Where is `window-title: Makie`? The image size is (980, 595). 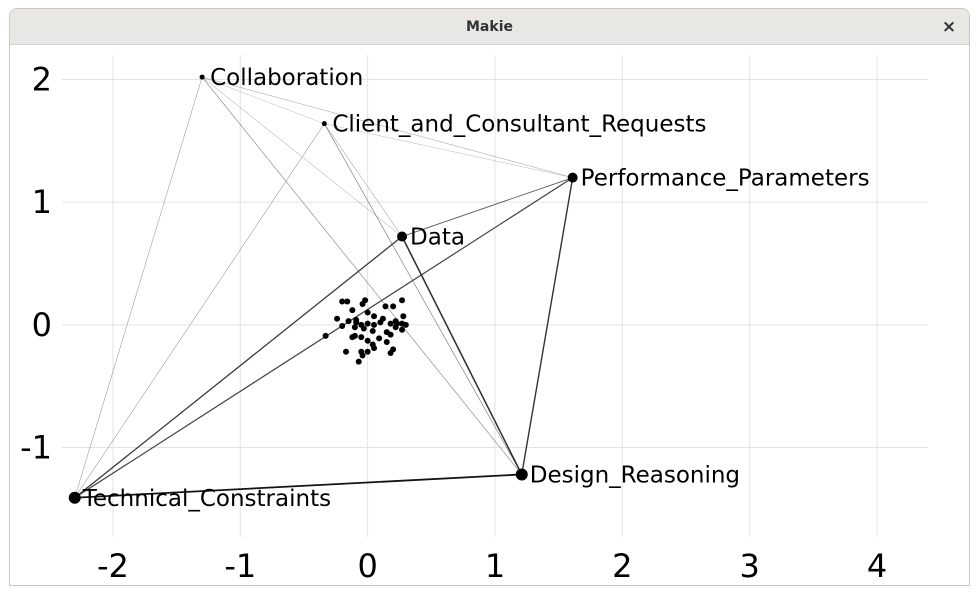
window-title: Makie is located at coordinates (489, 27).